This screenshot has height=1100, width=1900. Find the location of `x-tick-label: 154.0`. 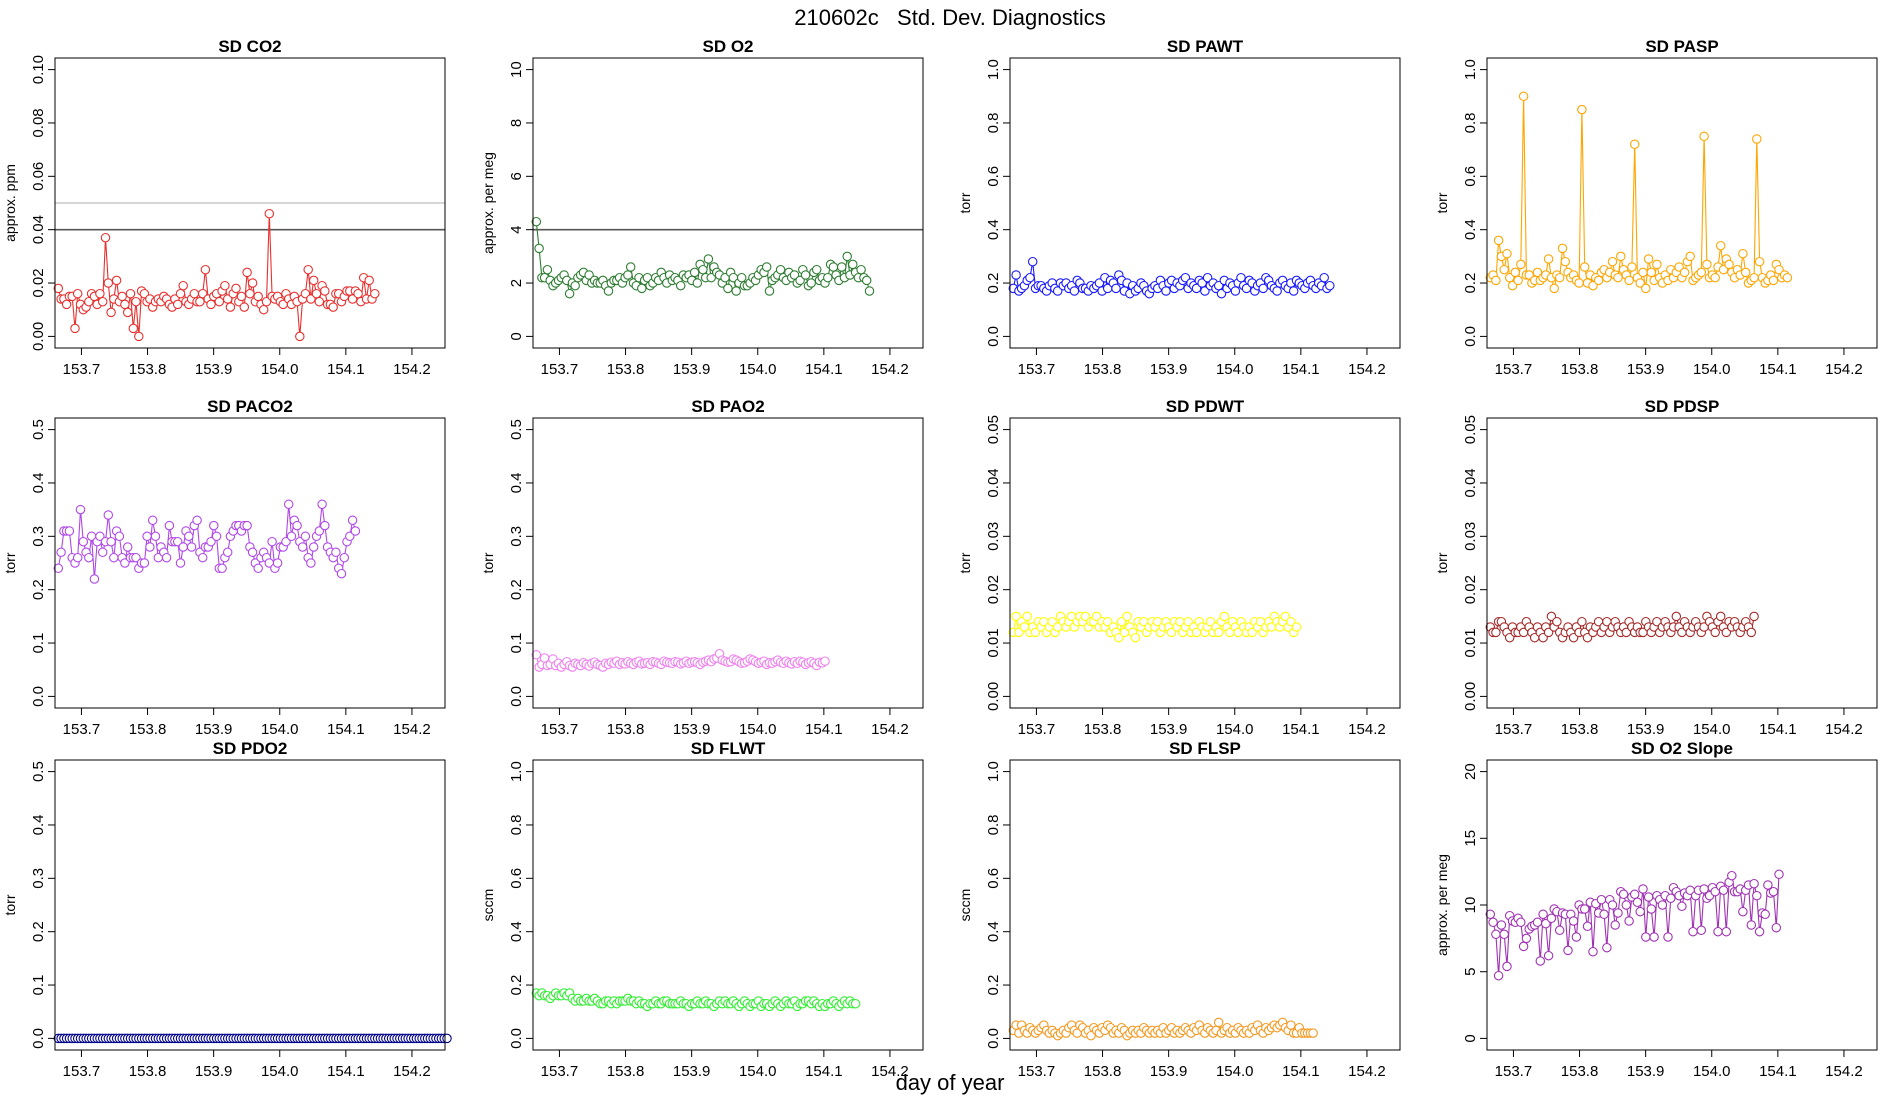

x-tick-label: 154.0 is located at coordinates (1712, 1071).